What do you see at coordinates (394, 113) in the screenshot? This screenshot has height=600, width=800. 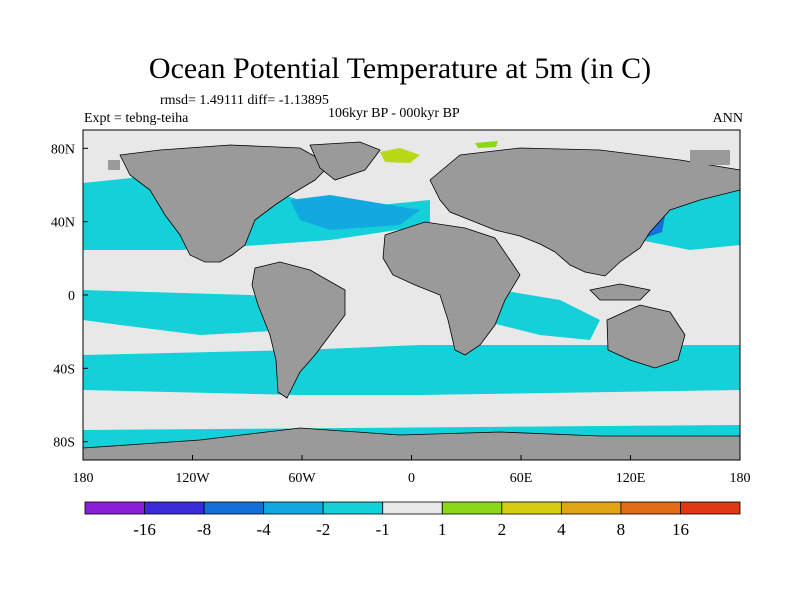 I see `period-label: 106kyr BP - 000kyr BP` at bounding box center [394, 113].